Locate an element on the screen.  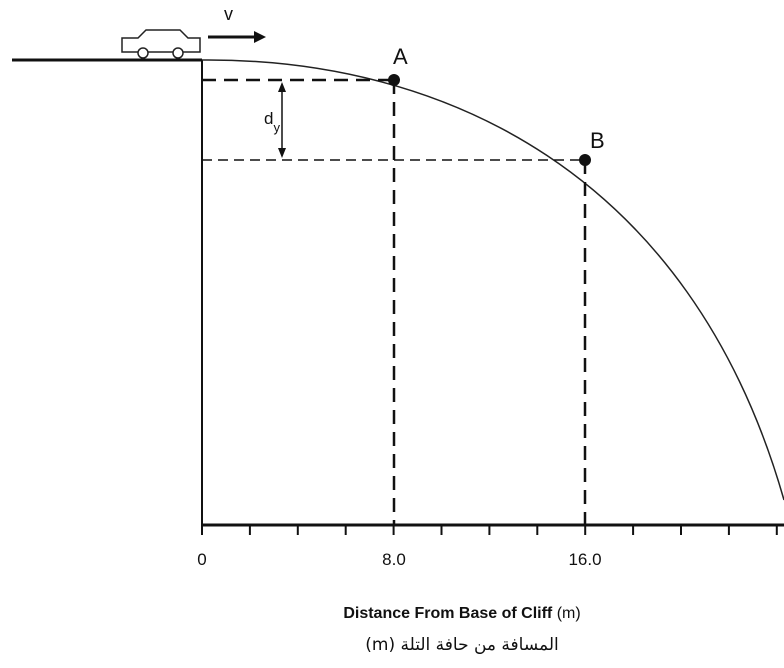
car is located at coordinates (161, 44).